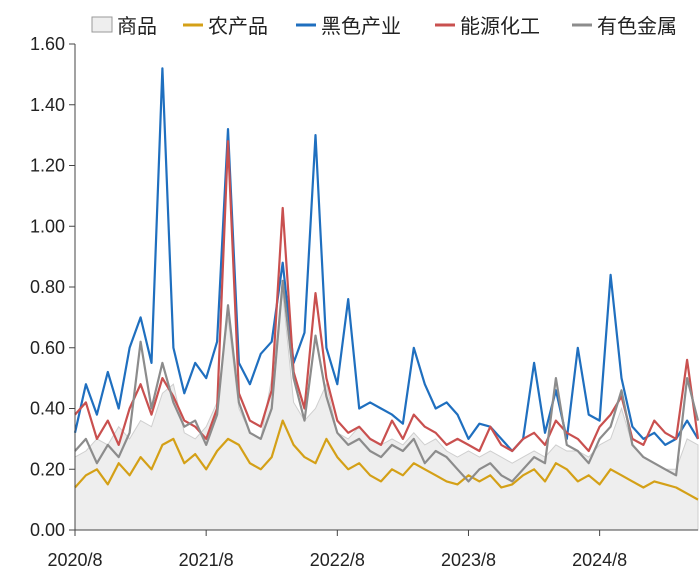 The width and height of the screenshot is (700, 580). What do you see at coordinates (137, 26) in the screenshot?
I see `legend-label: 商品` at bounding box center [137, 26].